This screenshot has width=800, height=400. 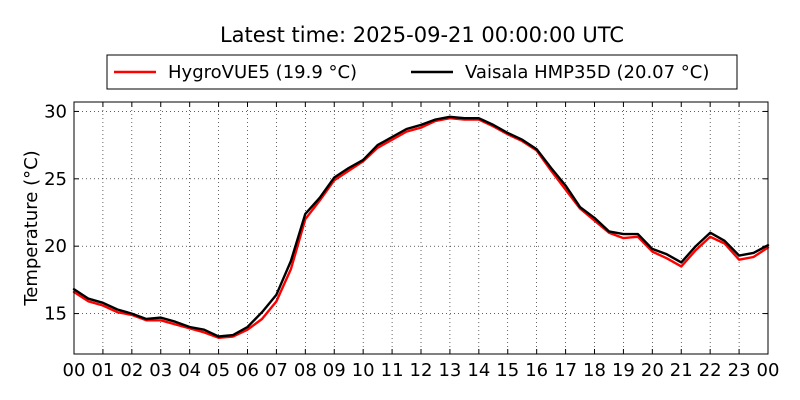 What do you see at coordinates (55, 314) in the screenshot?
I see `y-tick-label: 15` at bounding box center [55, 314].